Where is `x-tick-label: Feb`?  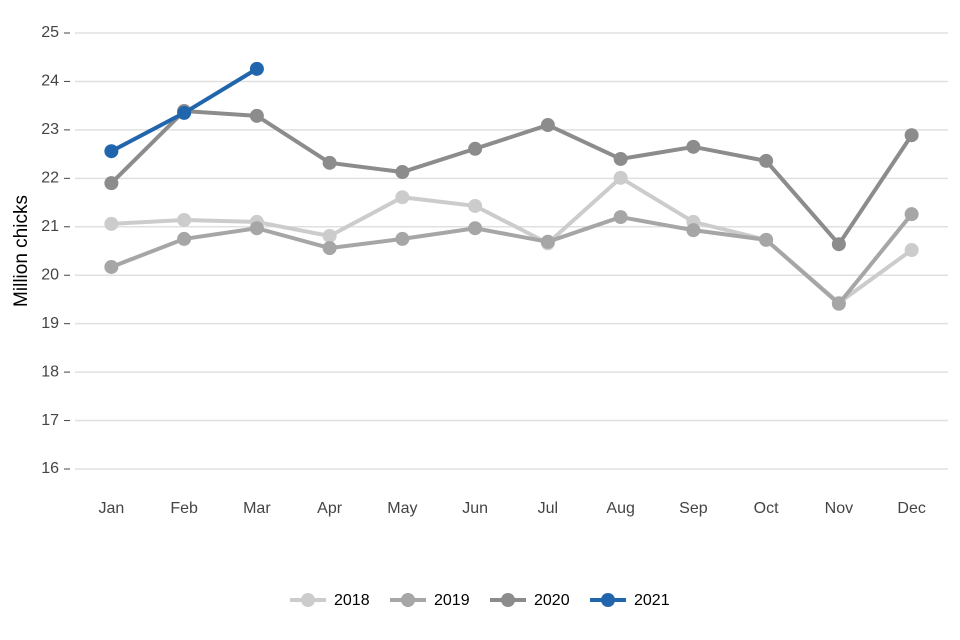
x-tick-label: Feb is located at coordinates (184, 508).